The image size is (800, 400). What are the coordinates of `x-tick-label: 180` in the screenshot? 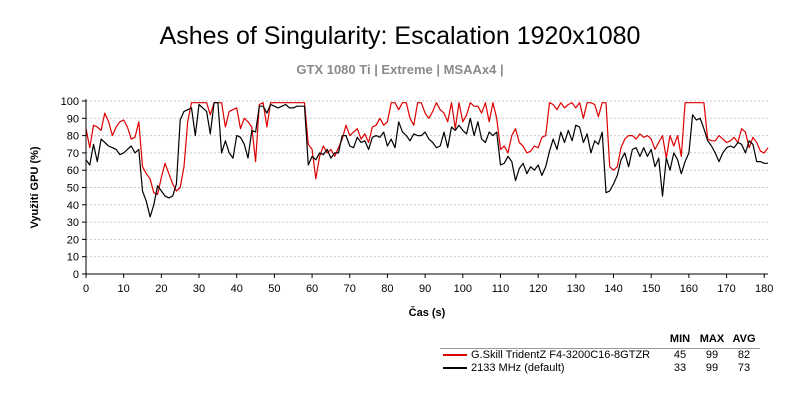 It's located at (764, 289).